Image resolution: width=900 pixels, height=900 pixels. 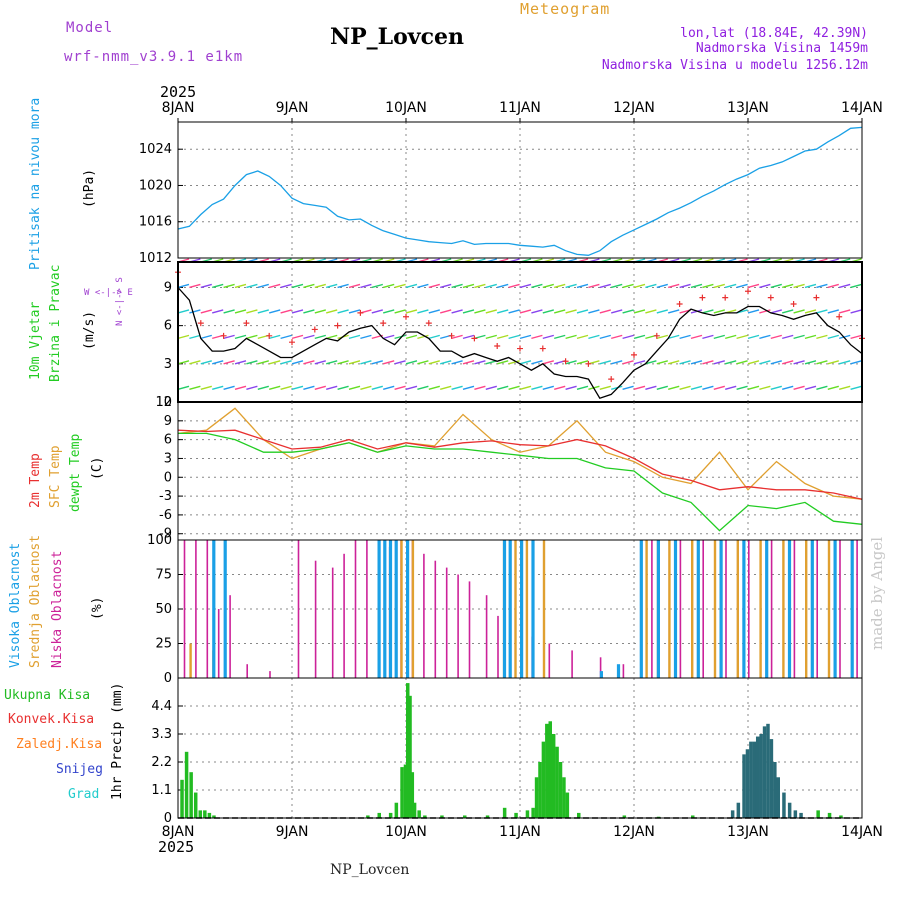 What do you see at coordinates (90, 28) in the screenshot?
I see `model-label: Model` at bounding box center [90, 28].